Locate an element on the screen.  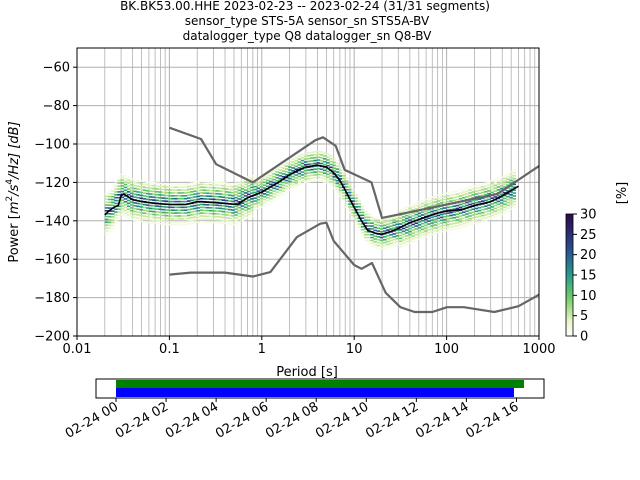
y-tick-label: −100 is located at coordinates (52, 145).